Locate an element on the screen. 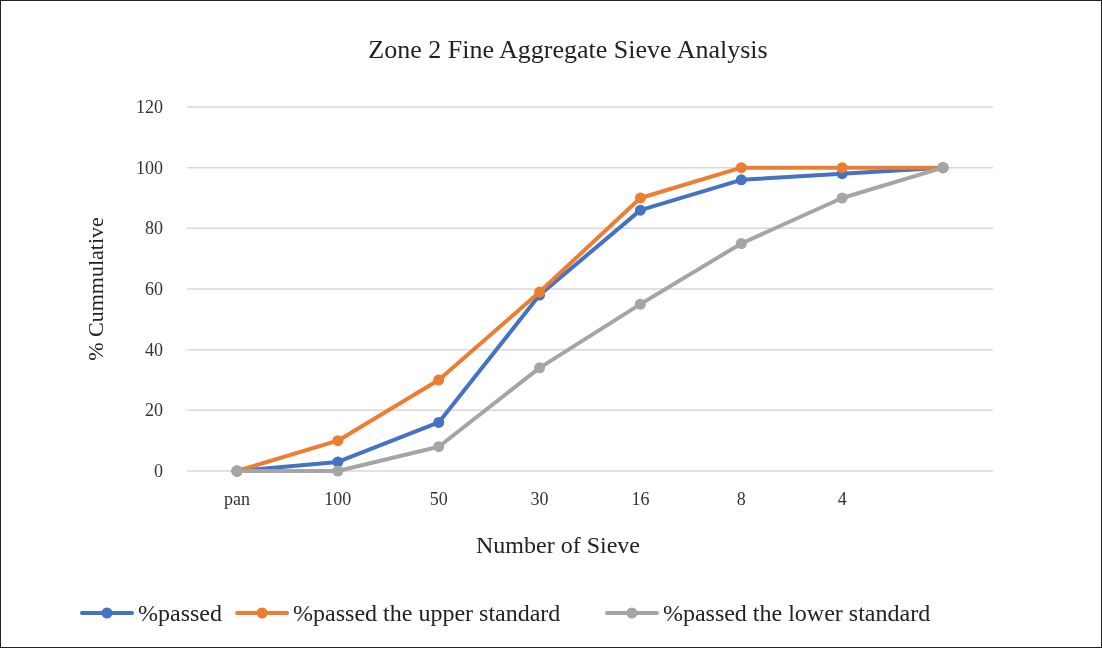 This screenshot has width=1102, height=648. y-tick-label: 100 is located at coordinates (149, 167).